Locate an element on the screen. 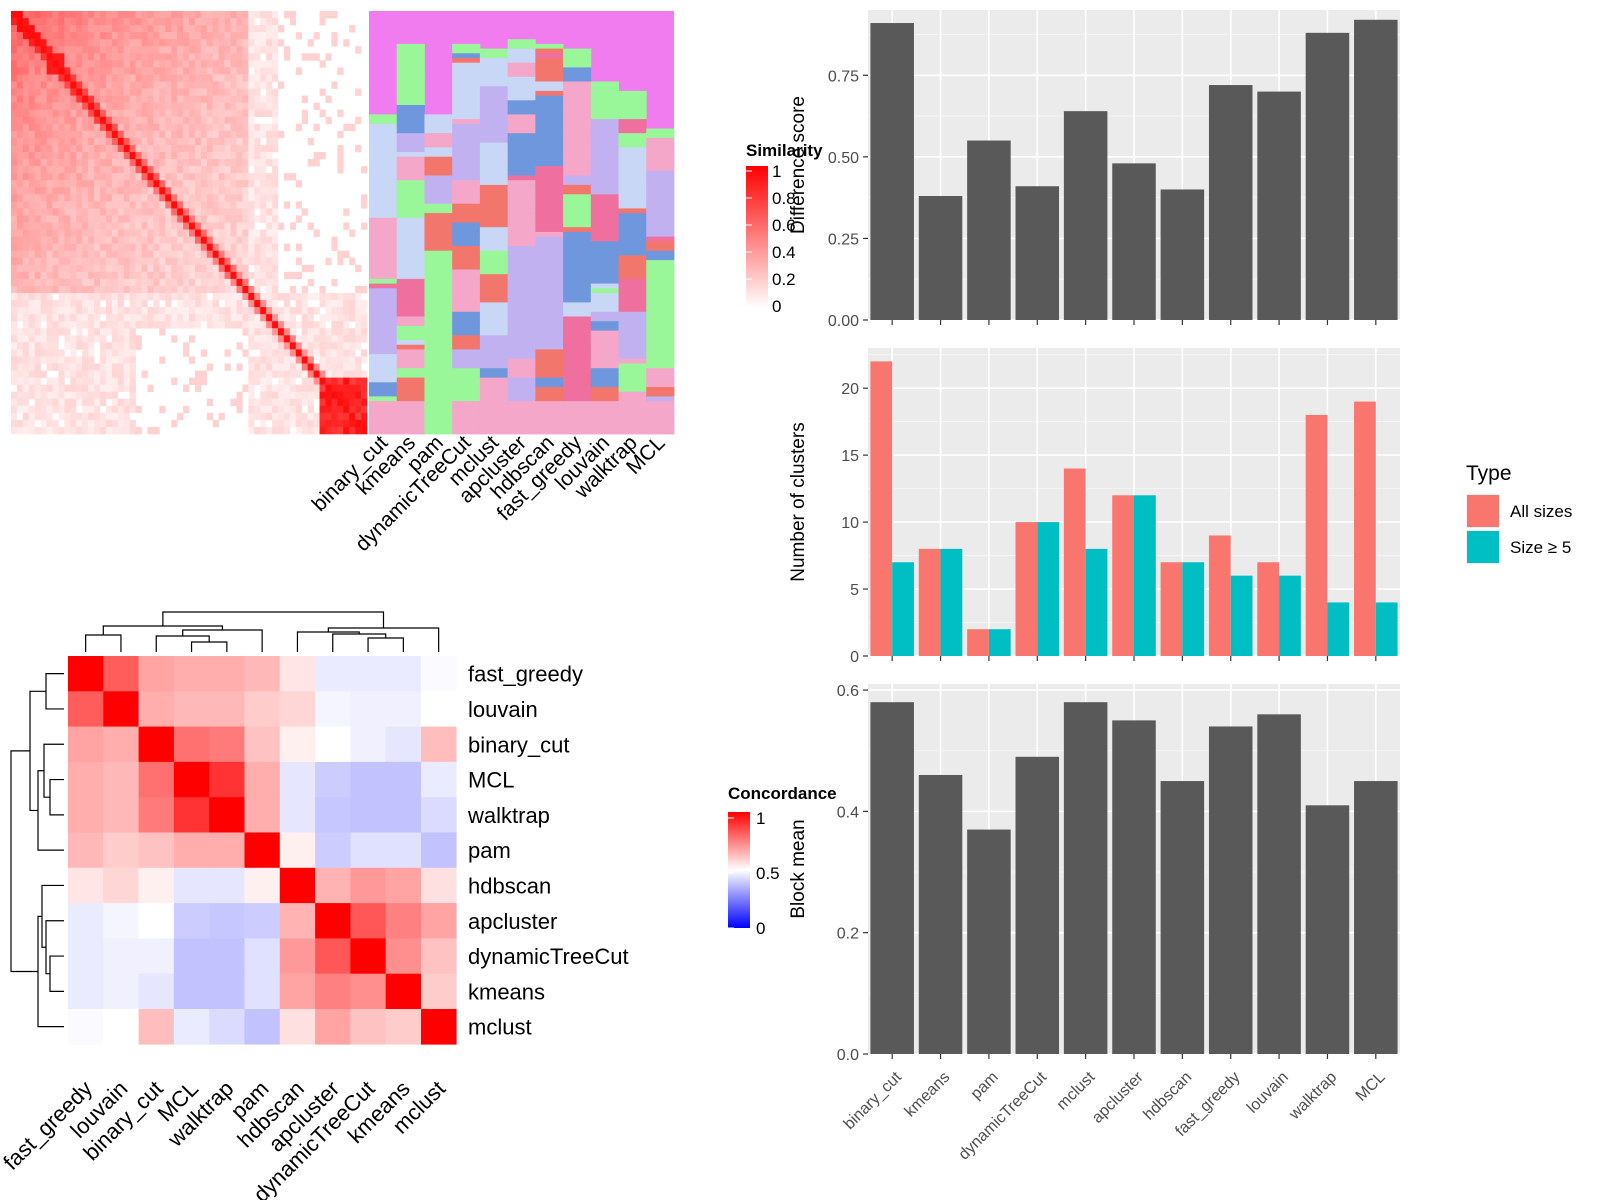 The width and height of the screenshot is (1600, 1200). x-tick-label: kmeans is located at coordinates (928, 1095).